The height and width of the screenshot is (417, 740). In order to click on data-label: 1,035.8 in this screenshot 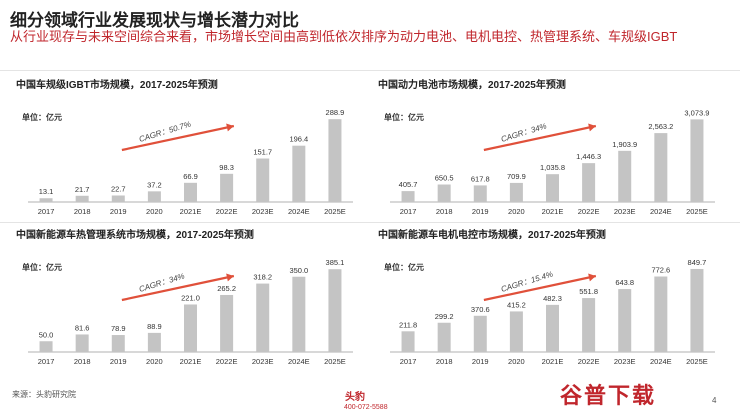, I will do `click(552, 167)`.